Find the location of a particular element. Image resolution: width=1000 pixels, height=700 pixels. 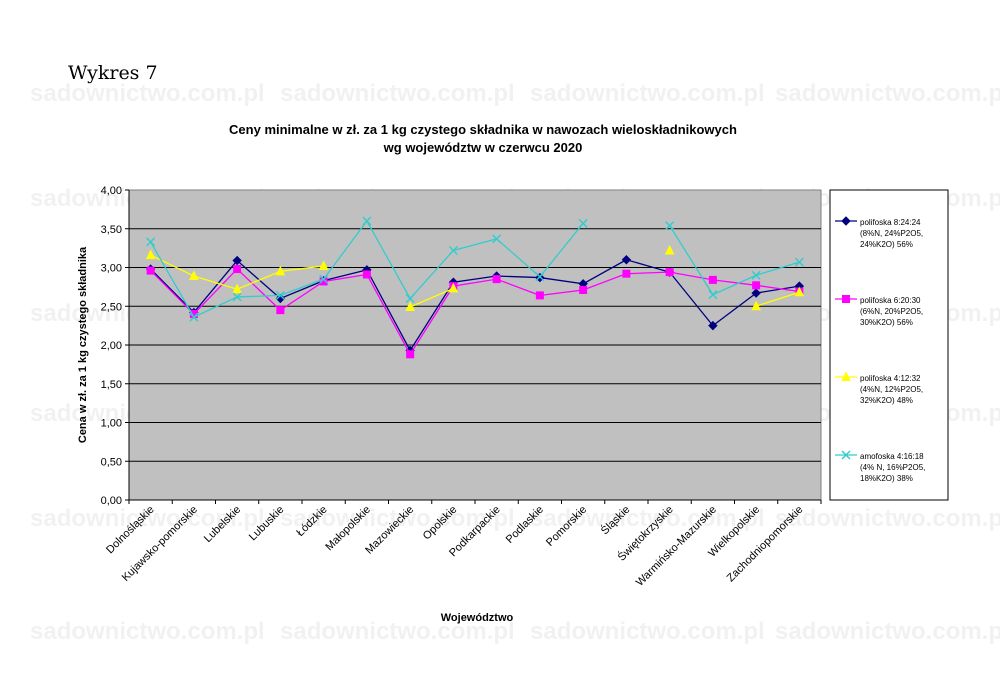

y-tick-label: 4,00 is located at coordinates (111, 191).